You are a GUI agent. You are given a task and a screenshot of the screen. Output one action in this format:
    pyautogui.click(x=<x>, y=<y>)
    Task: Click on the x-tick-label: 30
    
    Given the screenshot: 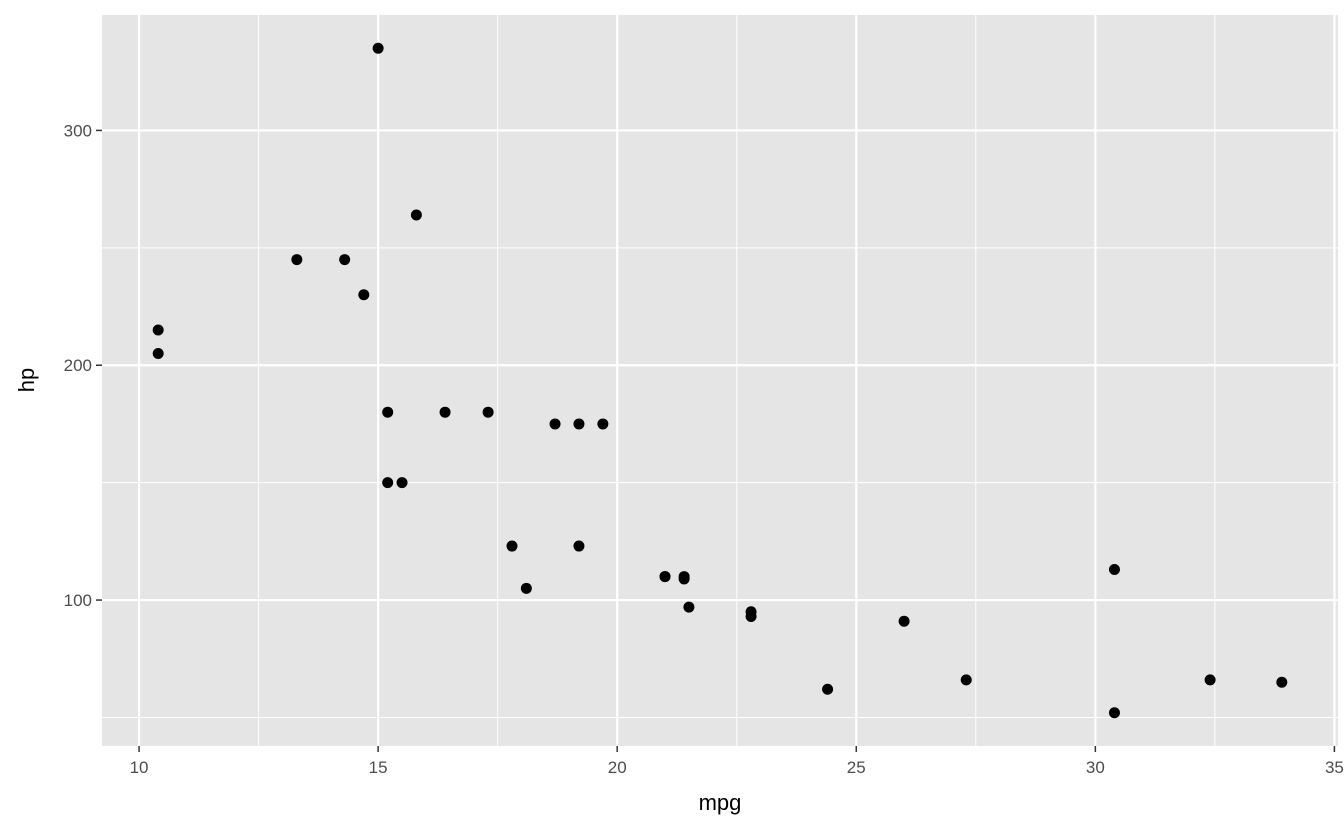 What is the action you would take?
    pyautogui.click(x=1095, y=767)
    